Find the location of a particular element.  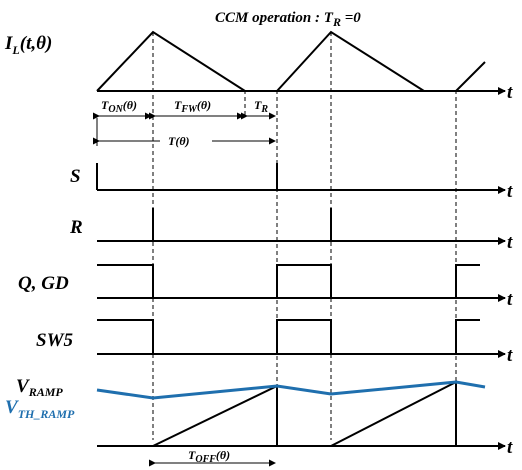

period-label: T(θ) is located at coordinates (179, 141).